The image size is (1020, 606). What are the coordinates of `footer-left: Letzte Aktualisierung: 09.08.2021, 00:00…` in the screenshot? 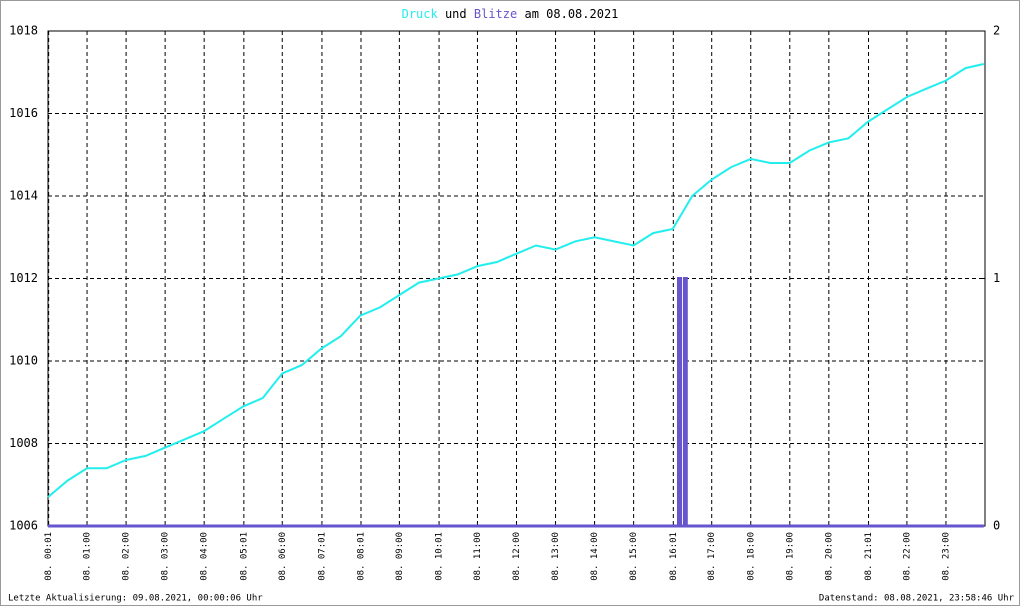 It's located at (135, 599).